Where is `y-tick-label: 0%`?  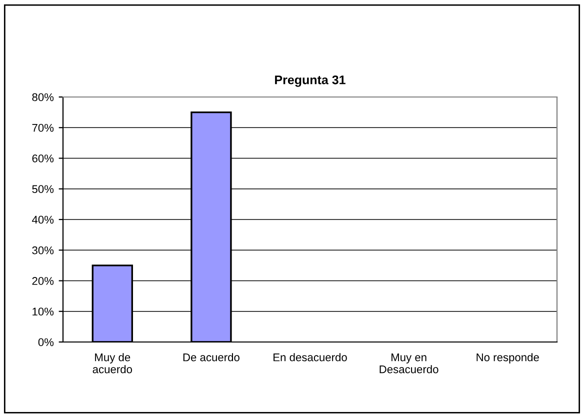 y-tick-label: 0% is located at coordinates (46, 342).